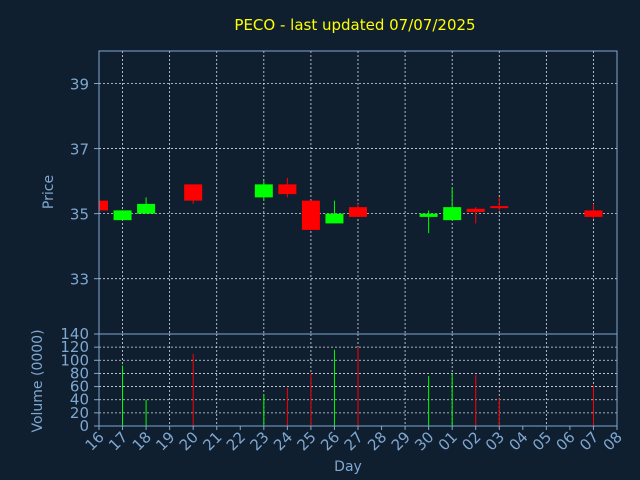 This screenshot has height=480, width=640. Describe the element at coordinates (401, 441) in the screenshot. I see `x-tick-label: 29` at that location.